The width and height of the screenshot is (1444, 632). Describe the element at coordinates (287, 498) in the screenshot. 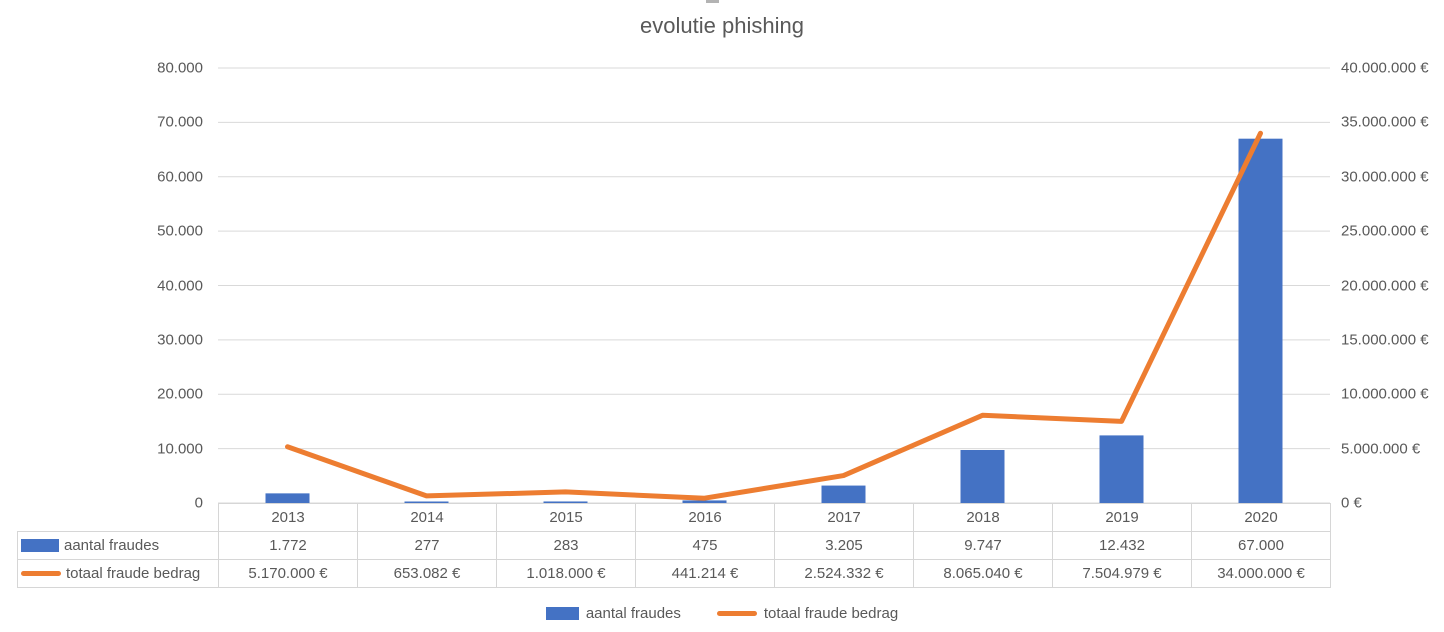

I see `bar-2013` at that location.